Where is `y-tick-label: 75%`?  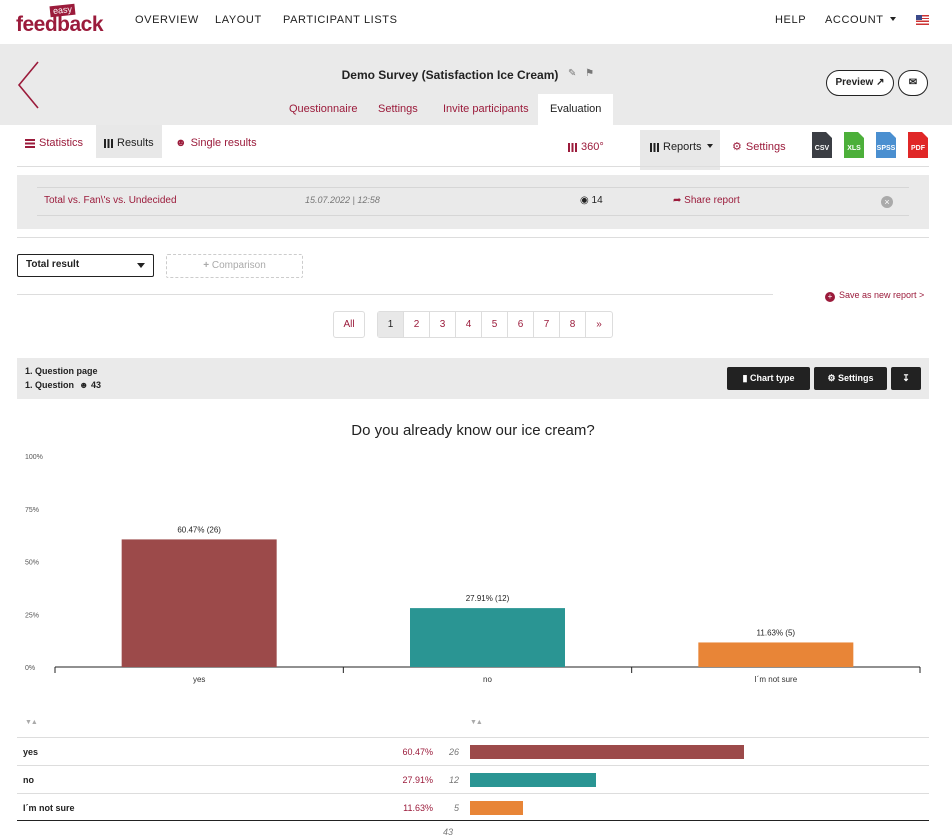 y-tick-label: 75% is located at coordinates (32, 510).